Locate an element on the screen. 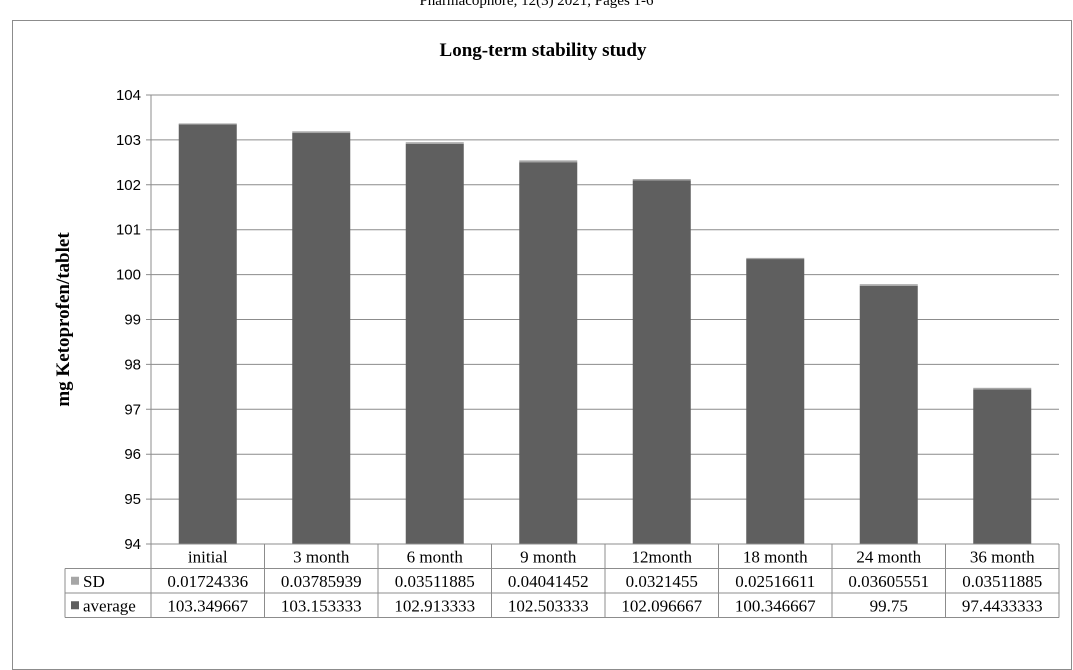 This screenshot has height=670, width=1073. table-value-average: 97.4433333 is located at coordinates (1002, 606).